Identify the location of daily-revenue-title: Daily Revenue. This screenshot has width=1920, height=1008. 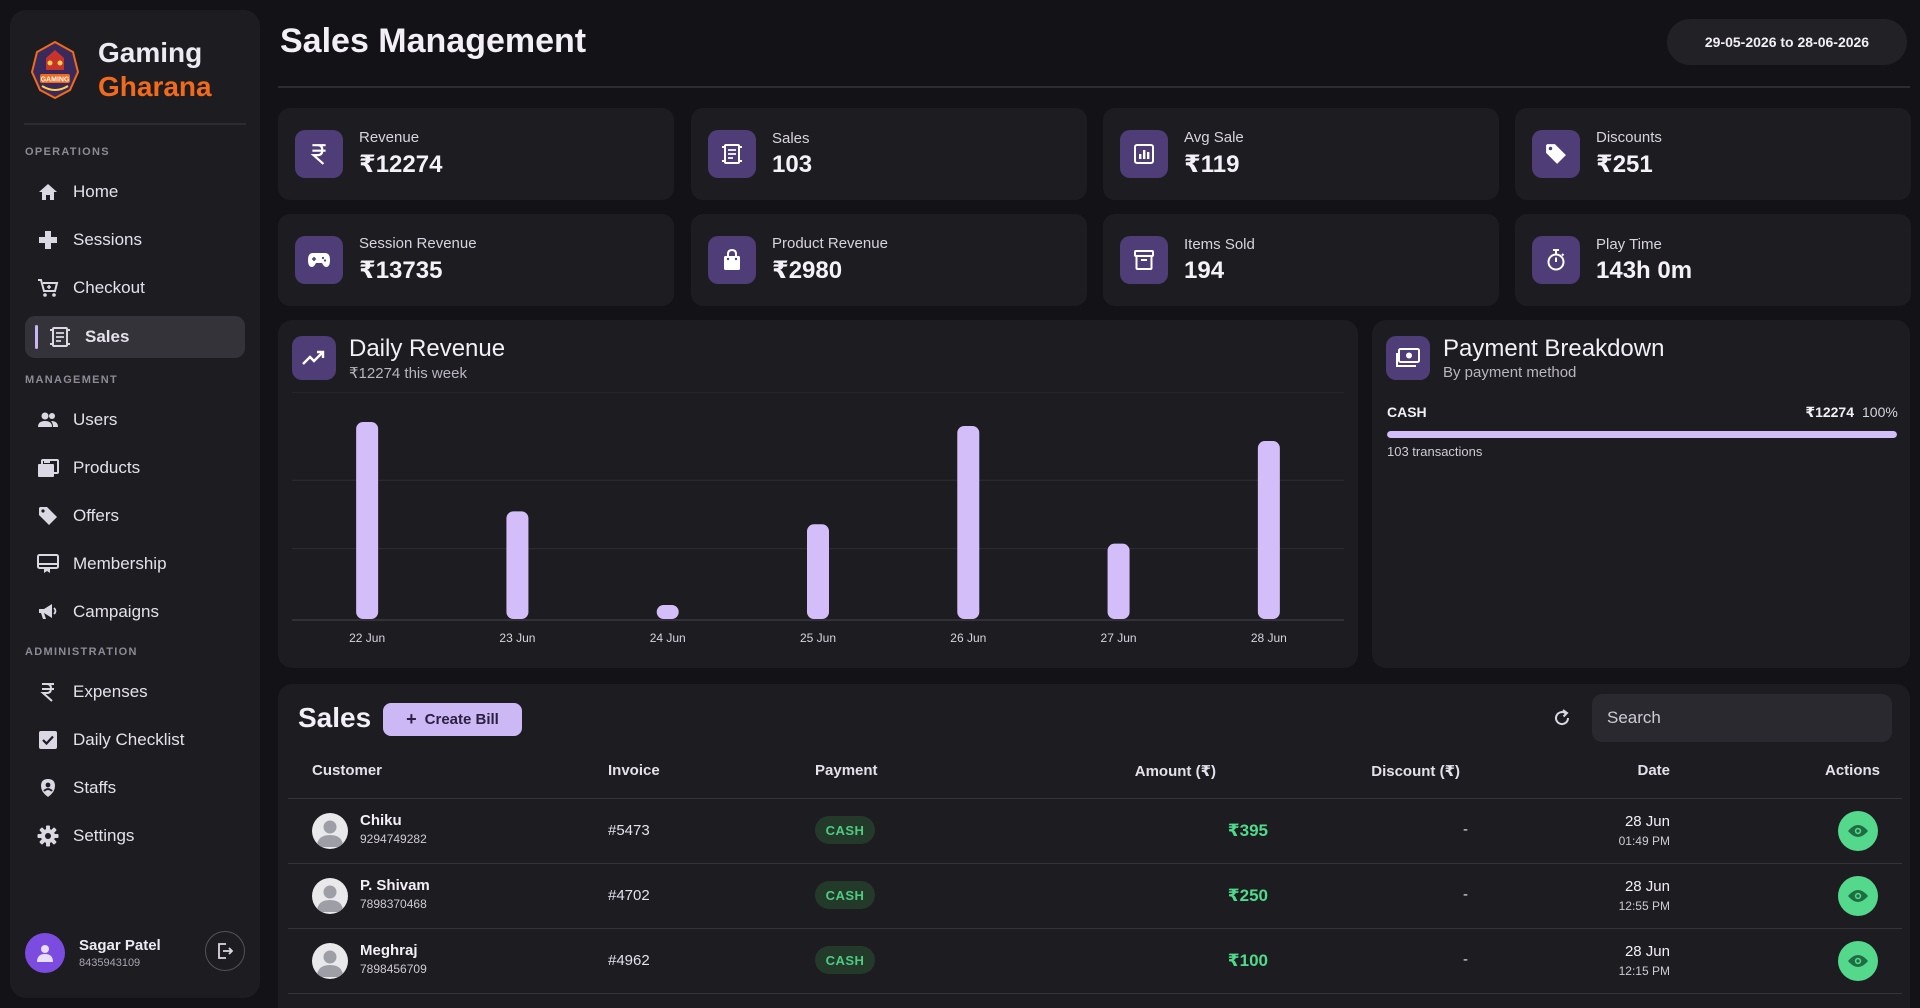
(427, 348).